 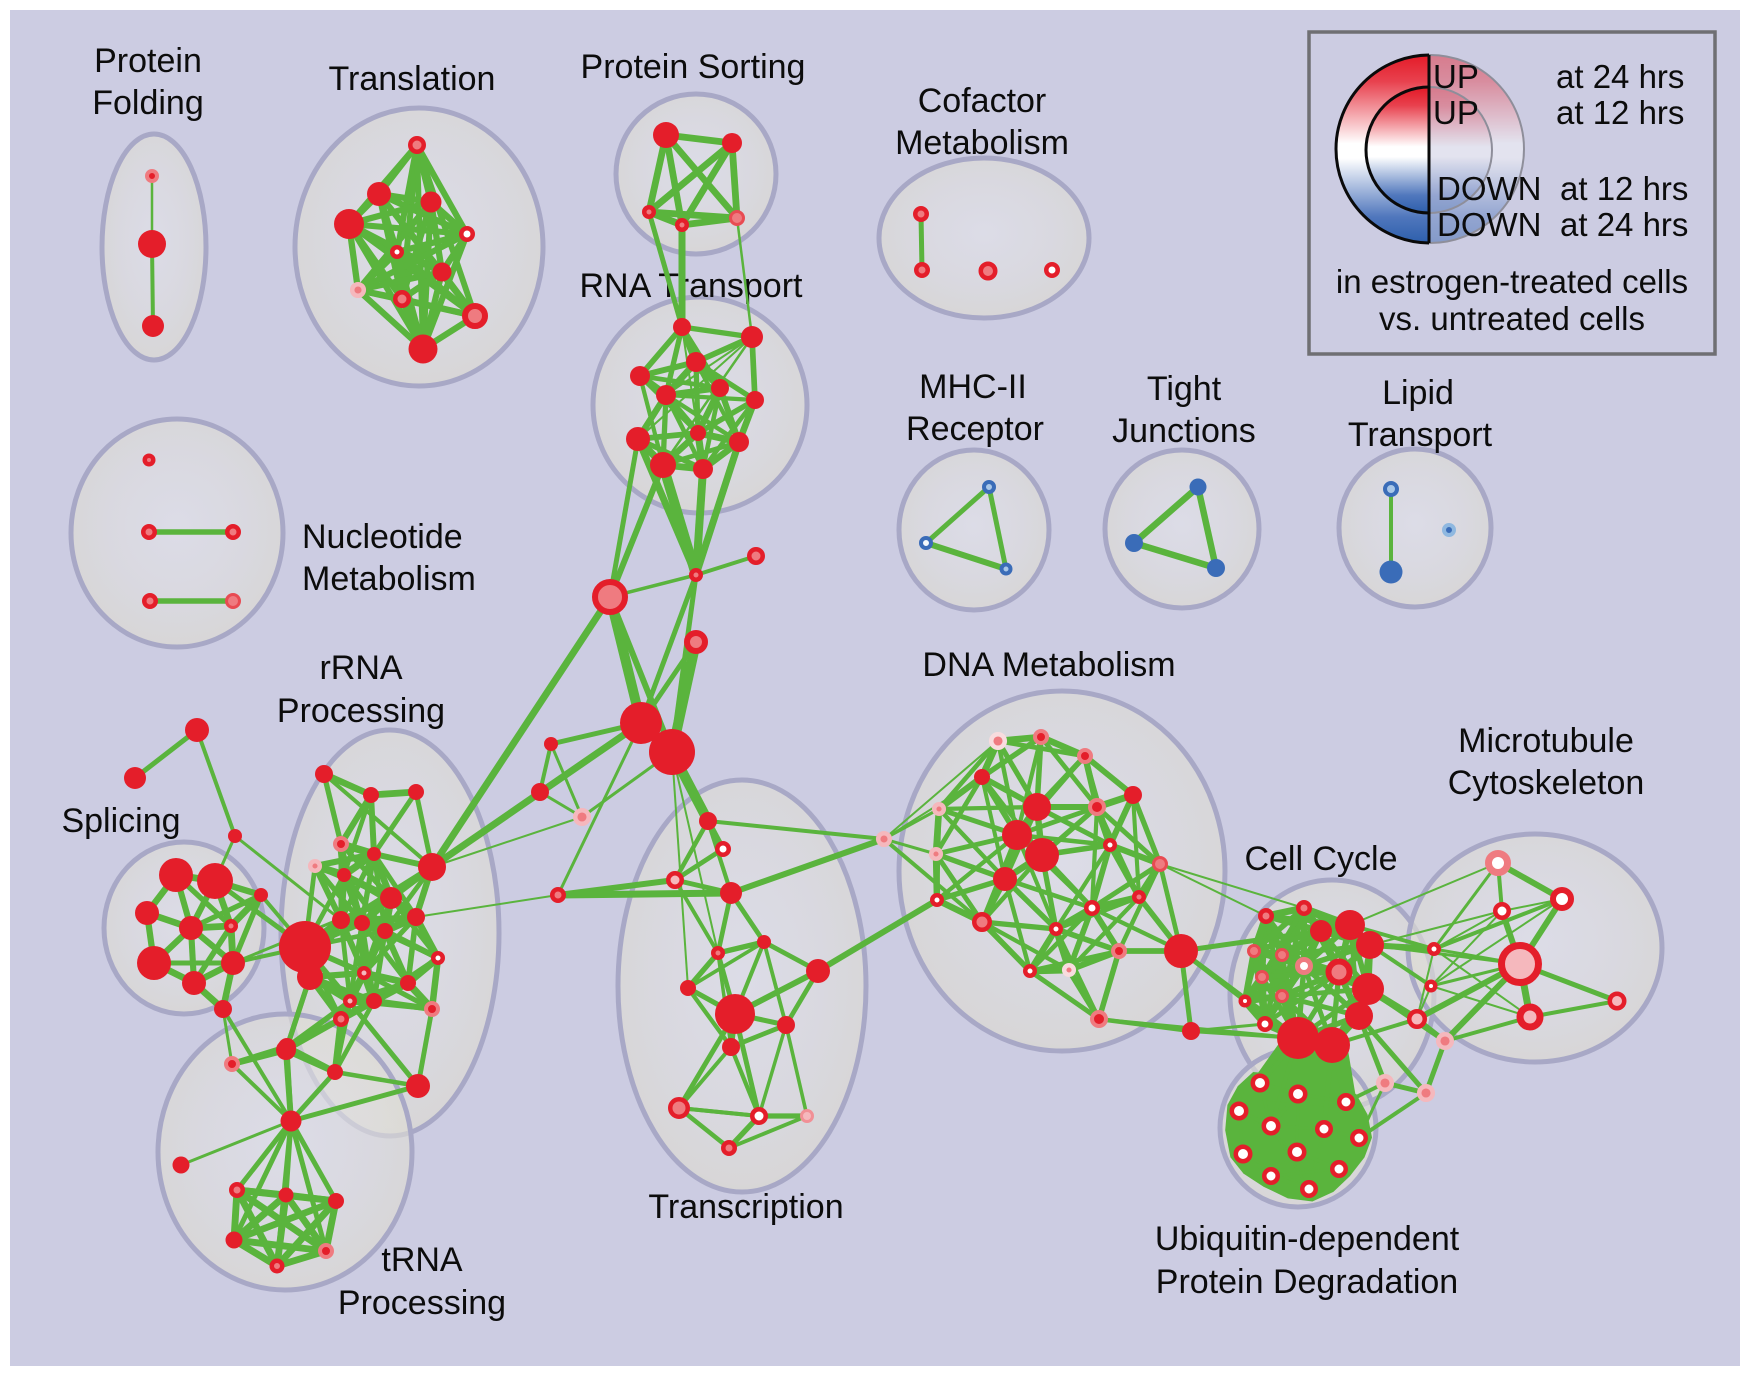 What do you see at coordinates (693, 67) in the screenshot?
I see `svg-text: Protein Sorting` at bounding box center [693, 67].